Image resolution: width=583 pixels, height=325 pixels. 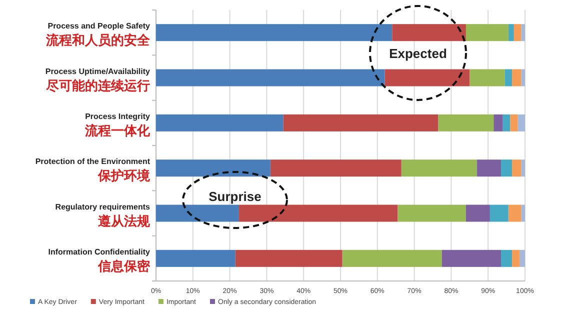 What do you see at coordinates (103, 215) in the screenshot?
I see `y-tick-label: Regulatory requirements 遵从法规` at bounding box center [103, 215].